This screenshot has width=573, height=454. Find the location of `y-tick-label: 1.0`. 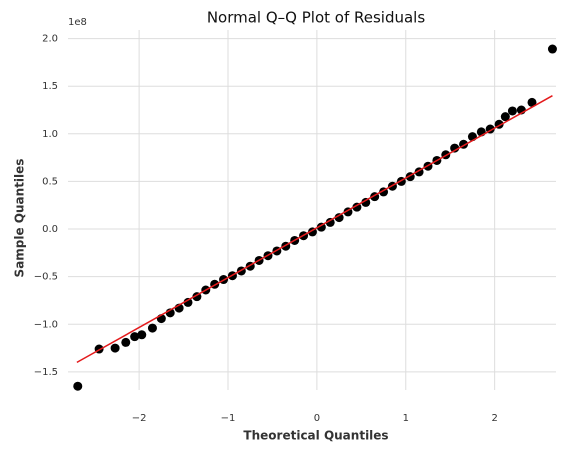

y-tick-label: 1.0 is located at coordinates (50, 134).